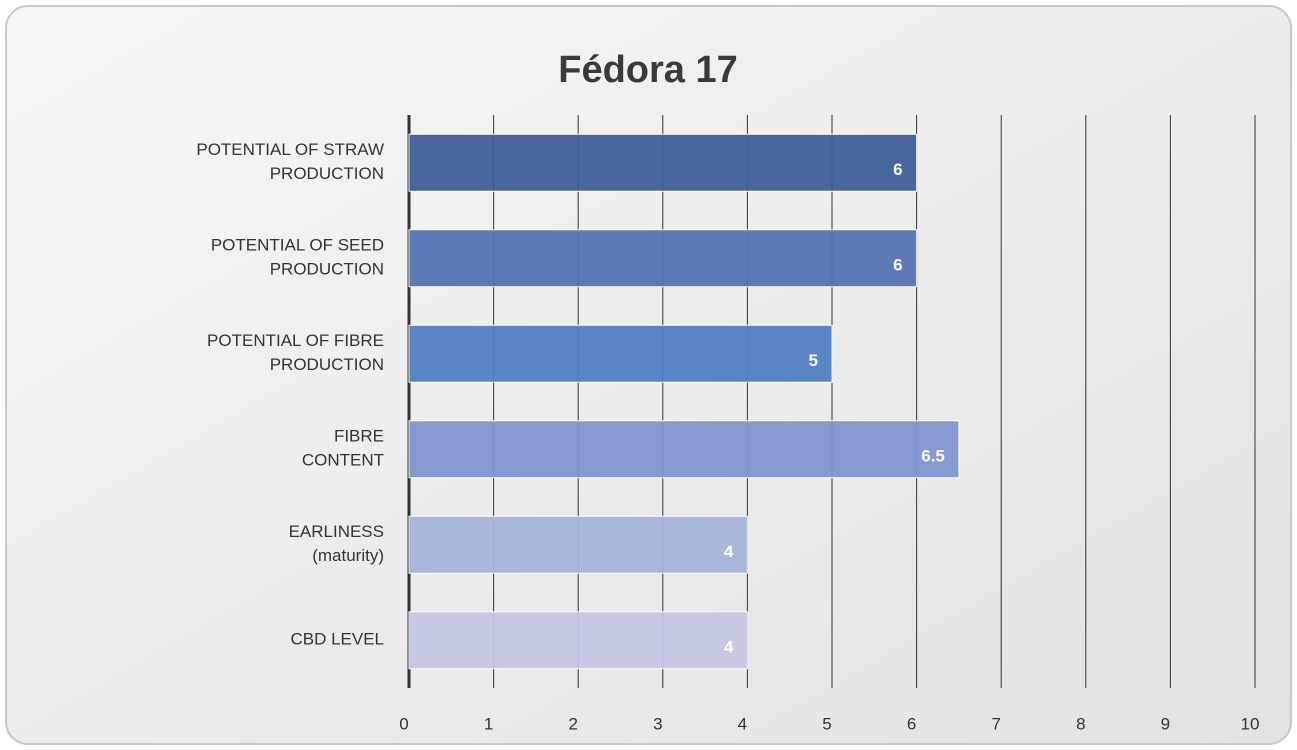 The height and width of the screenshot is (750, 1297). What do you see at coordinates (826, 723) in the screenshot?
I see `x-tick-label: 5` at bounding box center [826, 723].